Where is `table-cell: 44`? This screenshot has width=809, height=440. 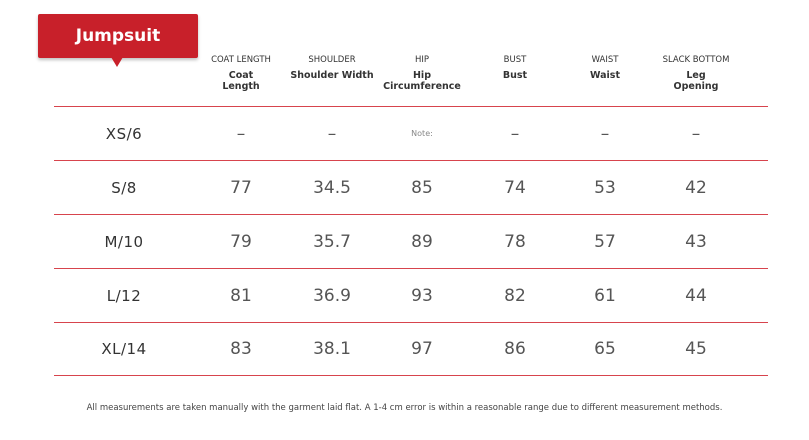 table-cell: 44 is located at coordinates (696, 295).